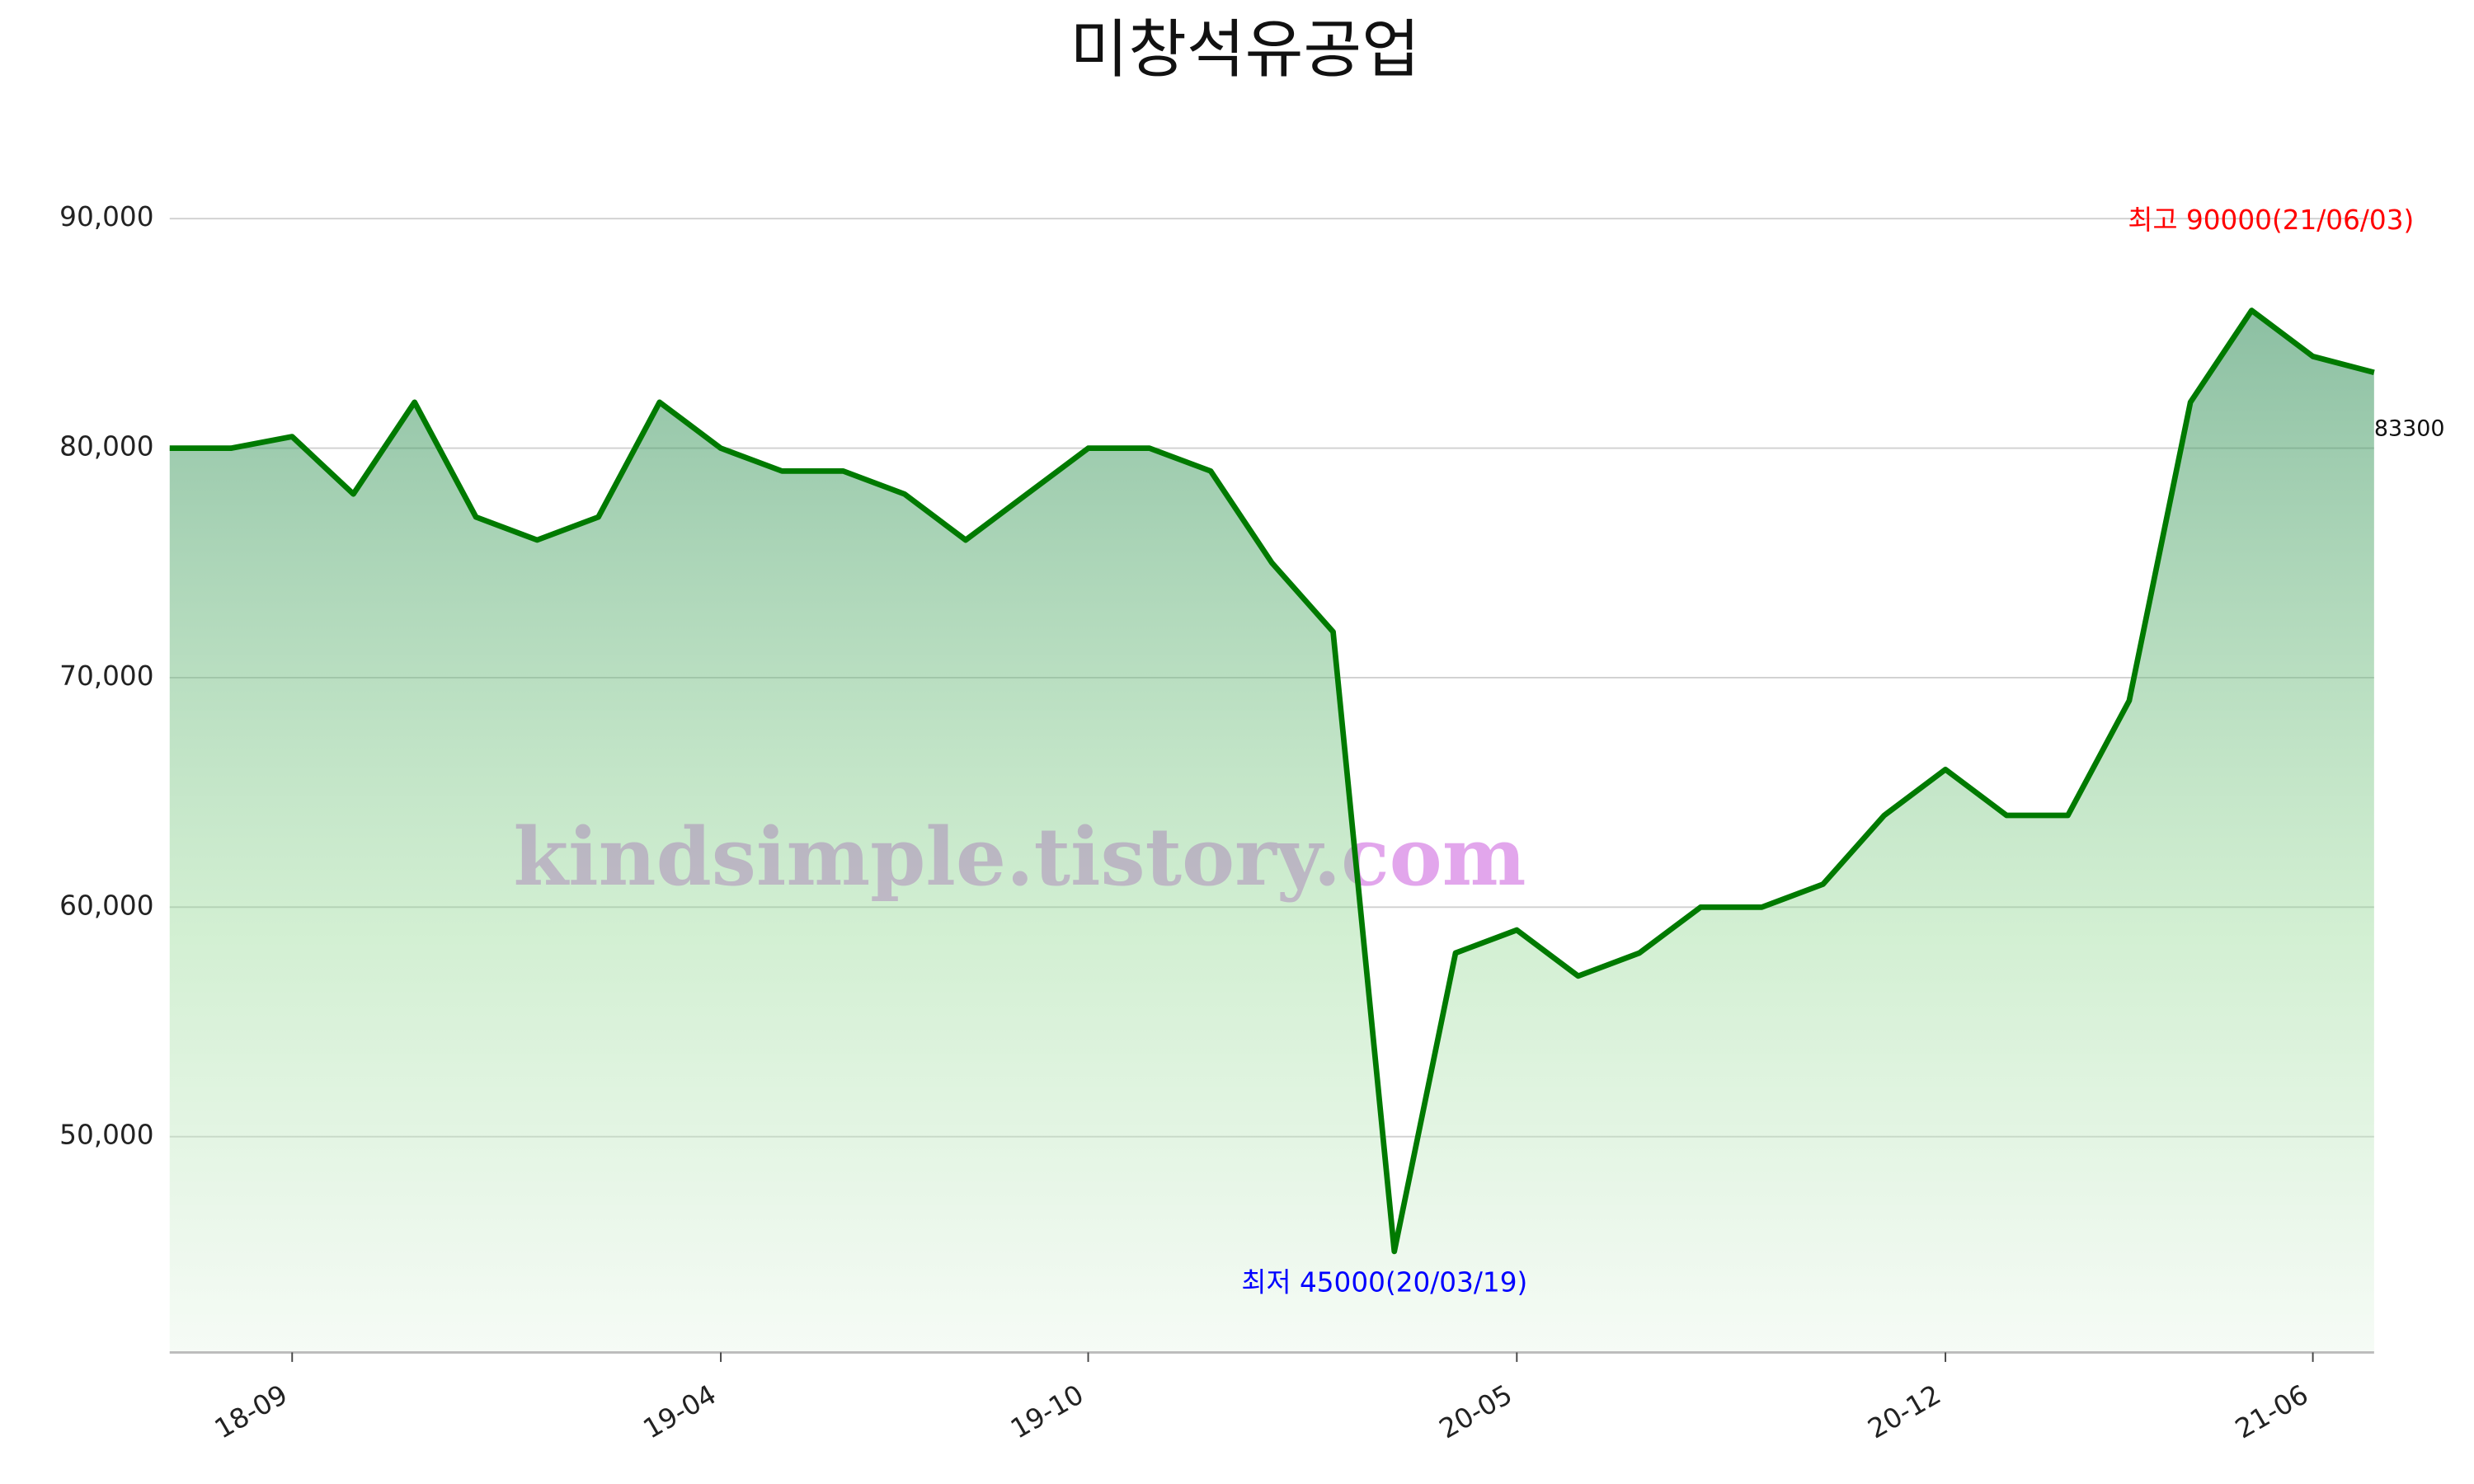 This screenshot has height=1484, width=2474. What do you see at coordinates (106, 217) in the screenshot?
I see `y-tick-label: 90,000` at bounding box center [106, 217].